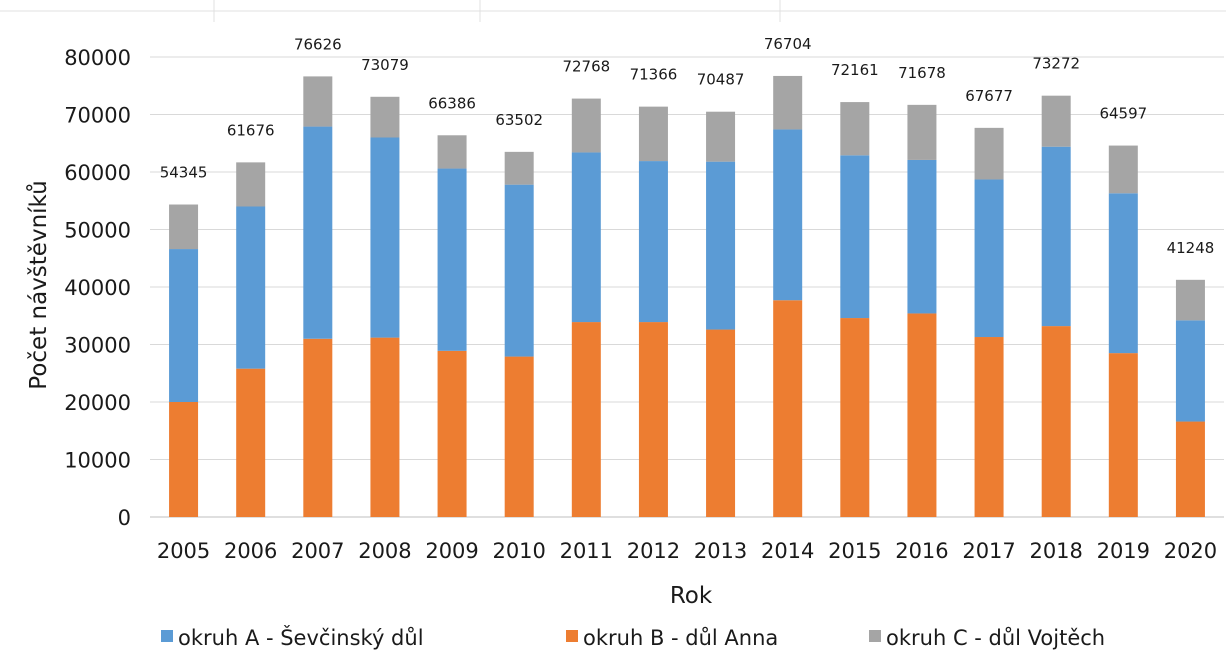  Describe the element at coordinates (385, 65) in the screenshot. I see `bar-total-label: 73079` at that location.